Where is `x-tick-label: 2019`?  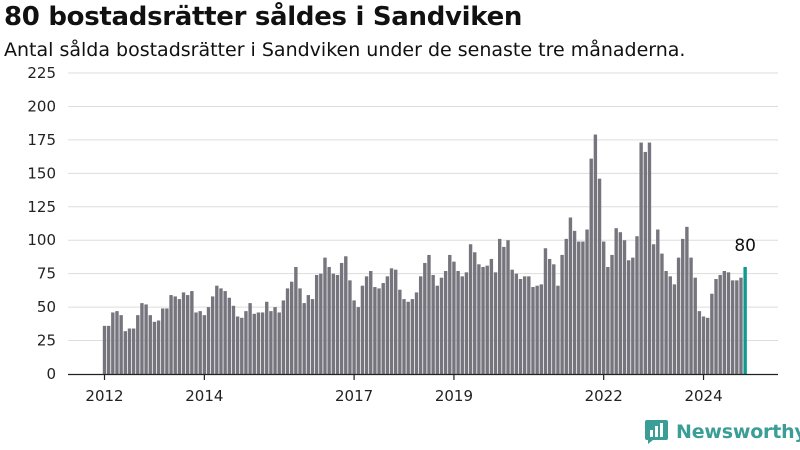
x-tick-label: 2019 is located at coordinates (454, 396).